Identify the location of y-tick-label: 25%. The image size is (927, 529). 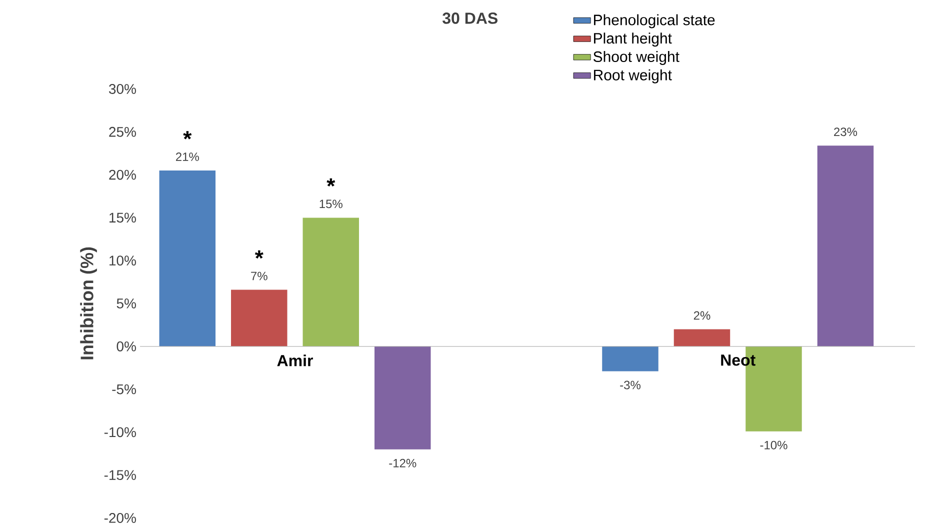
(122, 131).